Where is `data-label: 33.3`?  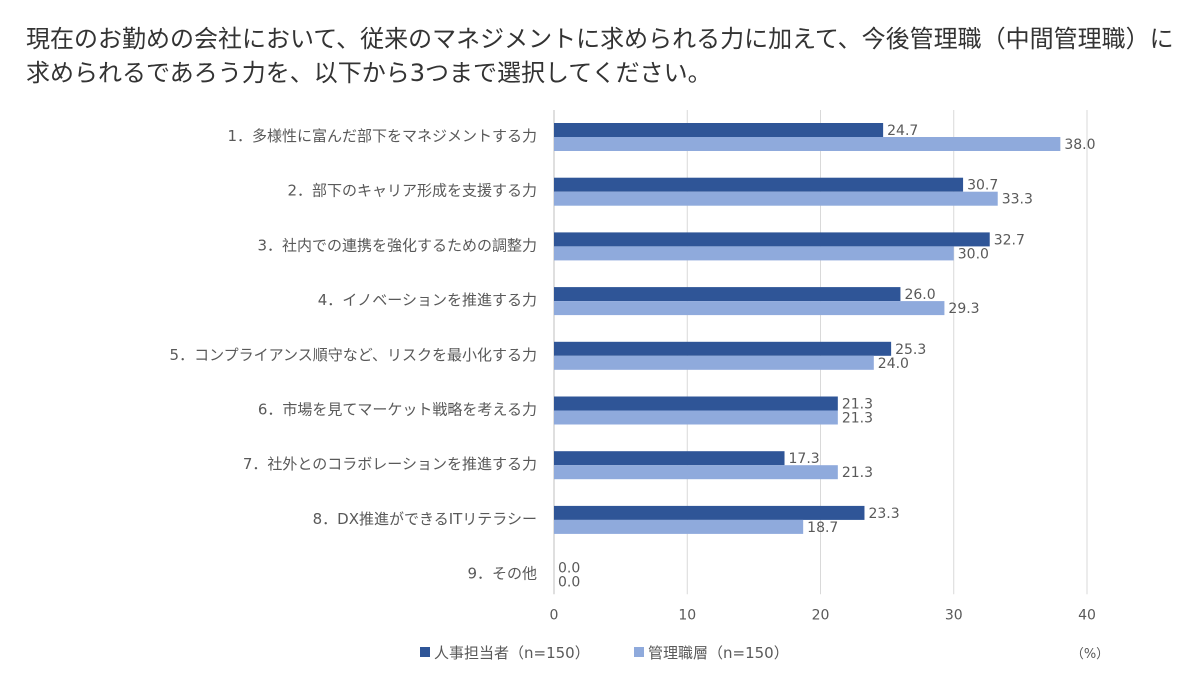 data-label: 33.3 is located at coordinates (1017, 200).